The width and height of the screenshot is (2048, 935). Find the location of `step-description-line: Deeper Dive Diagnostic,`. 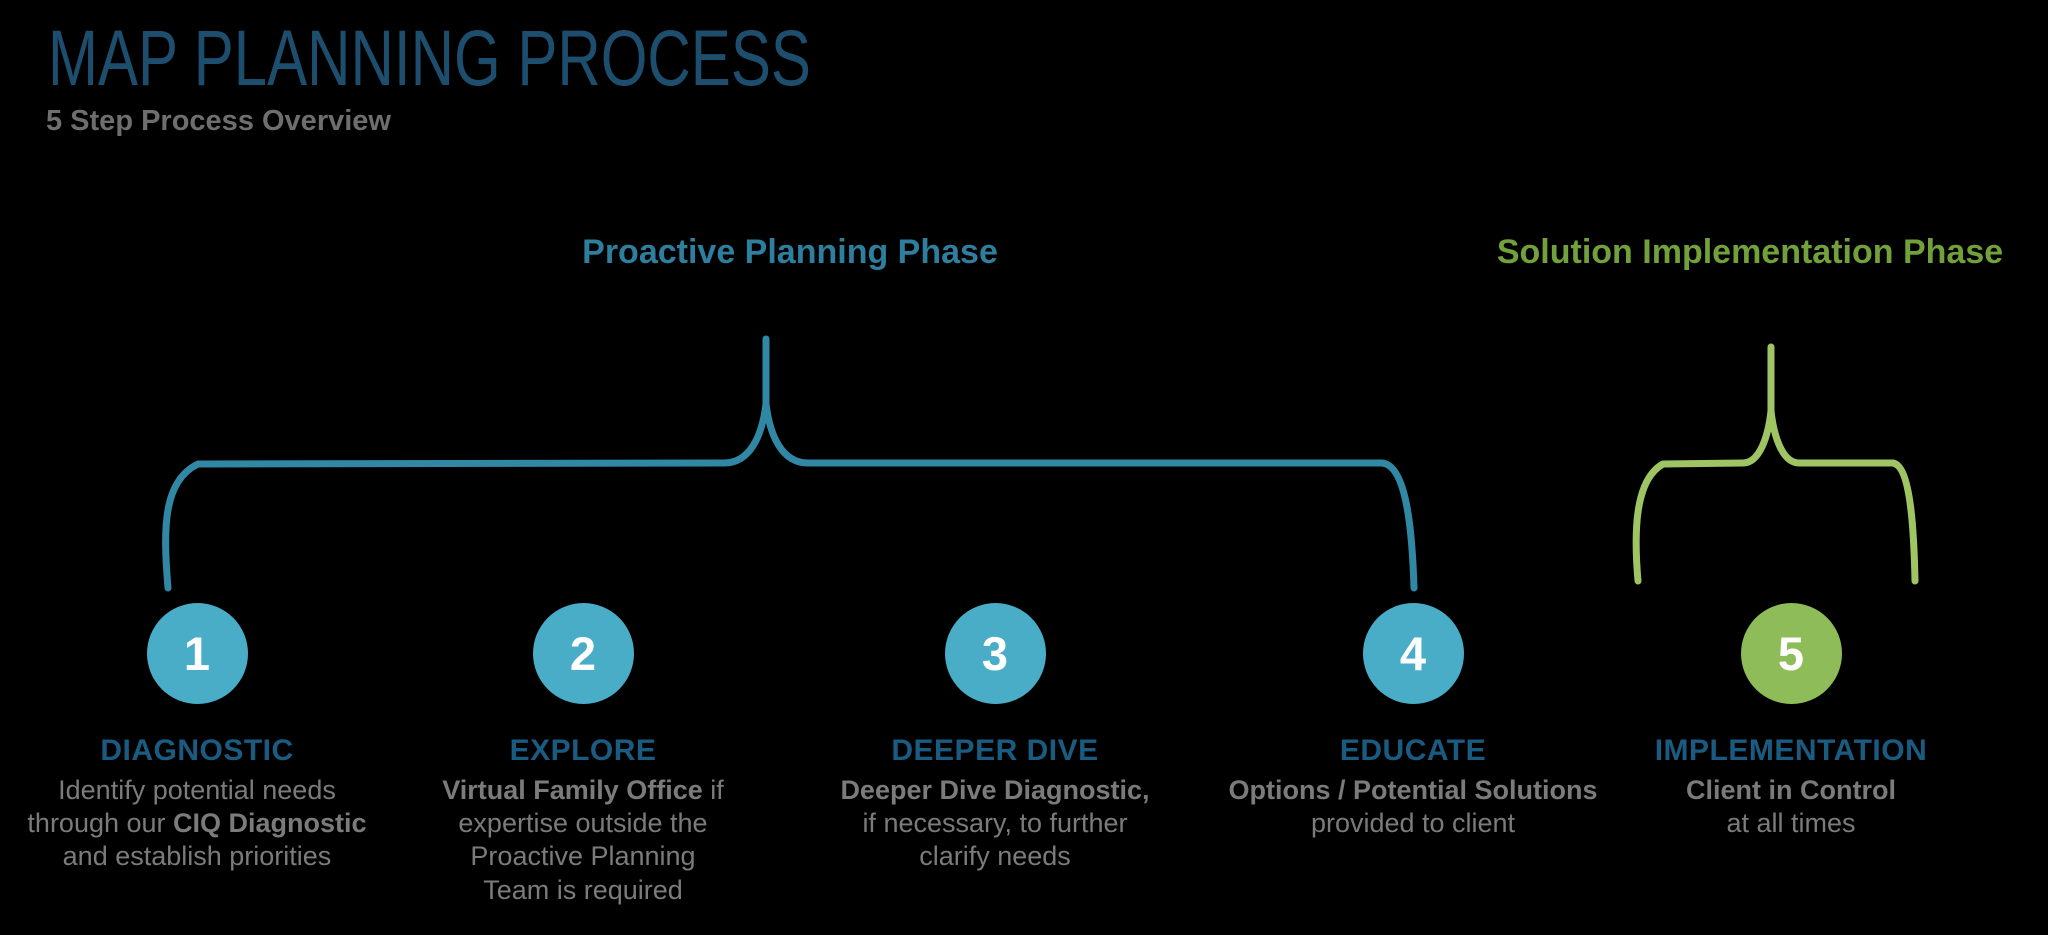

step-description-line: Deeper Dive Diagnostic, is located at coordinates (995, 789).